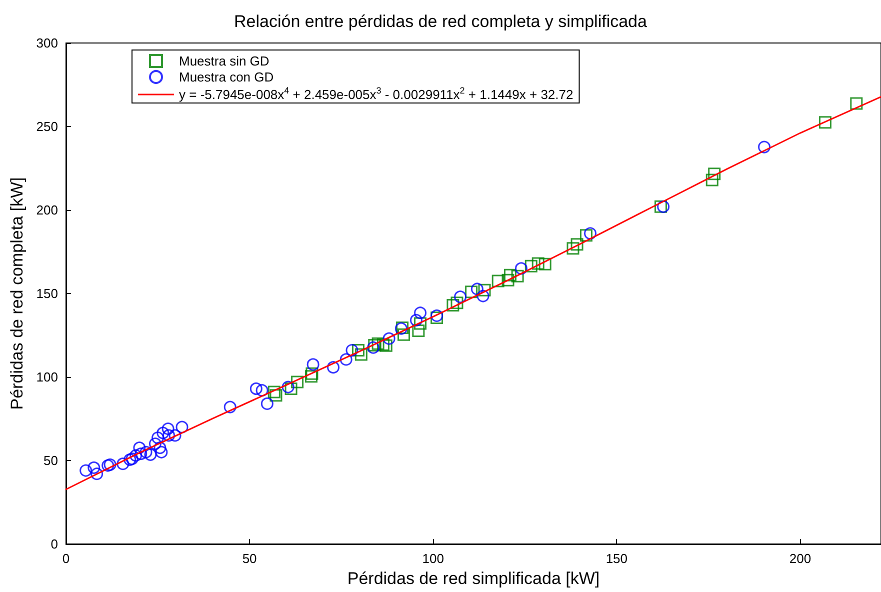 Image resolution: width=881 pixels, height=592 pixels. I want to click on y-axis-title: Pérdidas de red completa [kW], so click(16, 293).